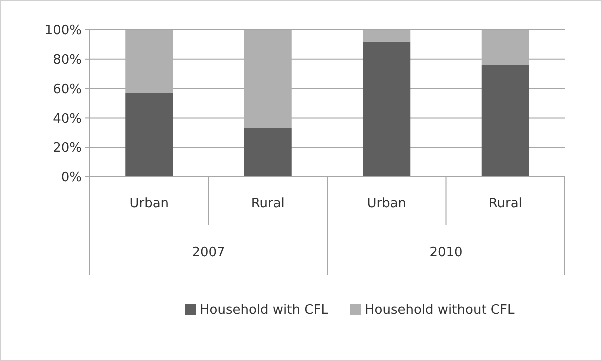 The width and height of the screenshot is (602, 361). Describe the element at coordinates (265, 310) in the screenshot. I see `legend-label: Household with CFL` at that location.